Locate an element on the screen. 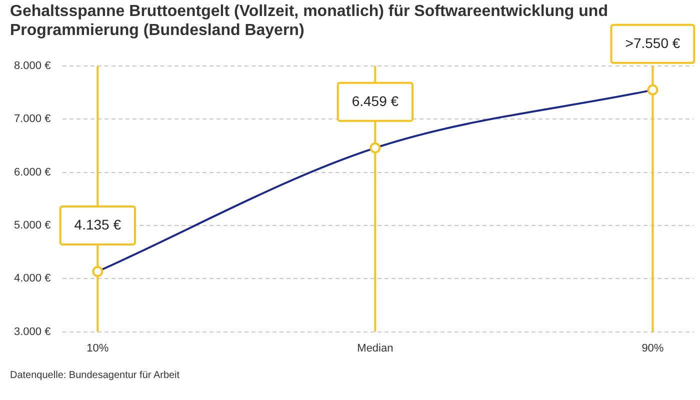 Image resolution: width=700 pixels, height=400 pixels. data-label: >7.550 € is located at coordinates (652, 42).